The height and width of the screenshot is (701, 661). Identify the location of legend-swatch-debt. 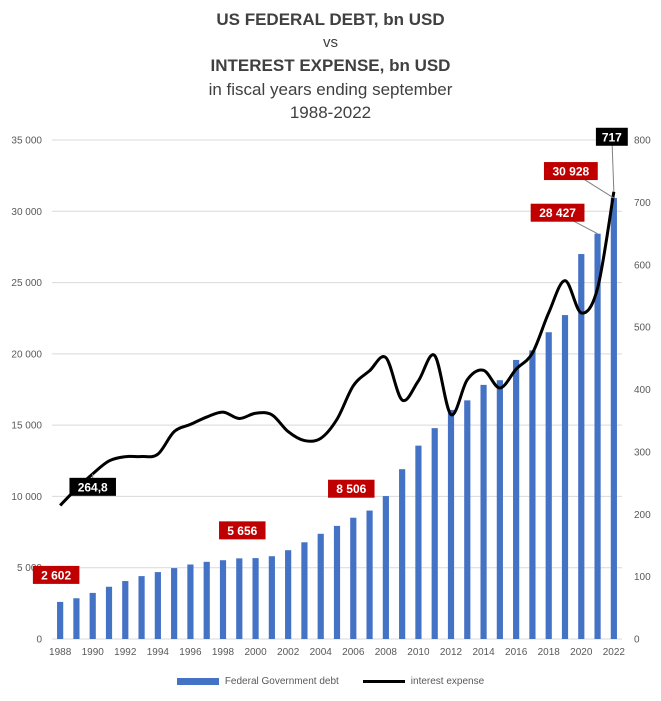
(197, 681).